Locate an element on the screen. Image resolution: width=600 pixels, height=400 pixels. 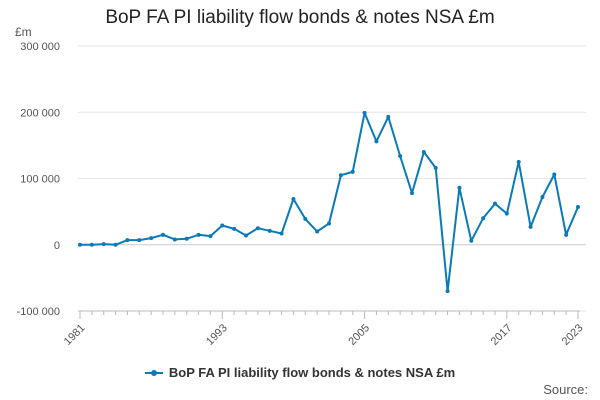
x-tick-label: 1981 is located at coordinates (75, 335).